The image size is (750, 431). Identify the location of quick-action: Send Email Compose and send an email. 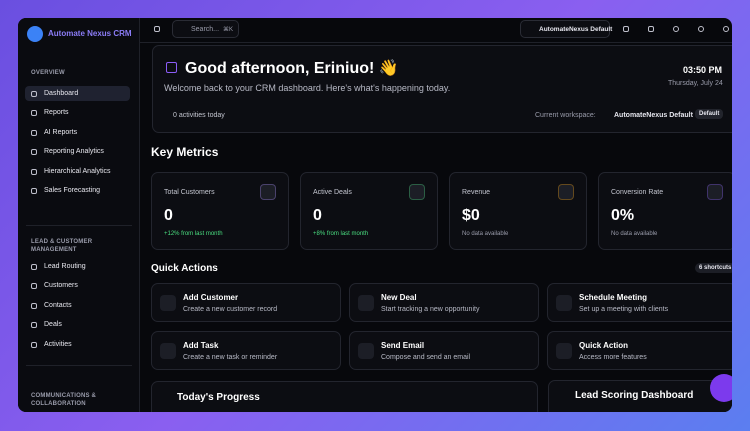
(444, 350).